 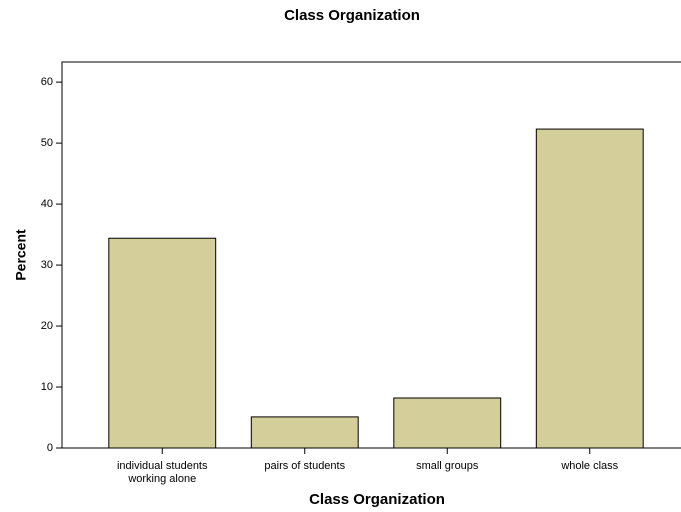 I want to click on y-tick-label: 30, so click(x=47, y=265).